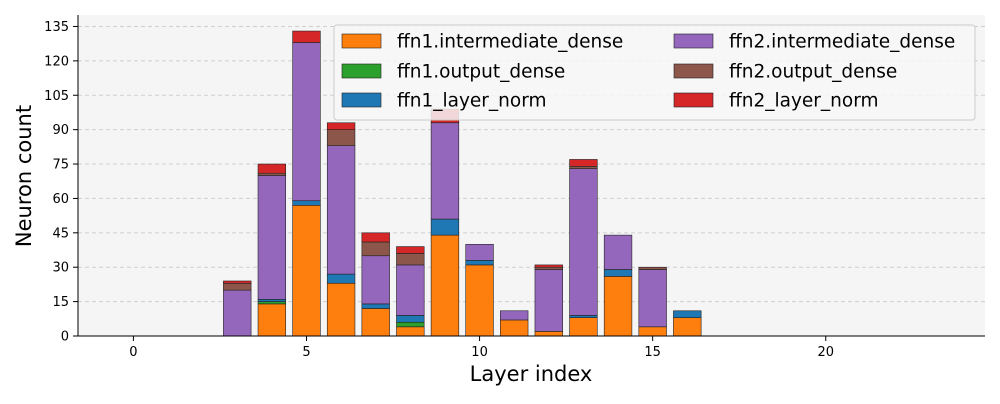  What do you see at coordinates (56, 27) in the screenshot?
I see `y-tick-label: 135` at bounding box center [56, 27].